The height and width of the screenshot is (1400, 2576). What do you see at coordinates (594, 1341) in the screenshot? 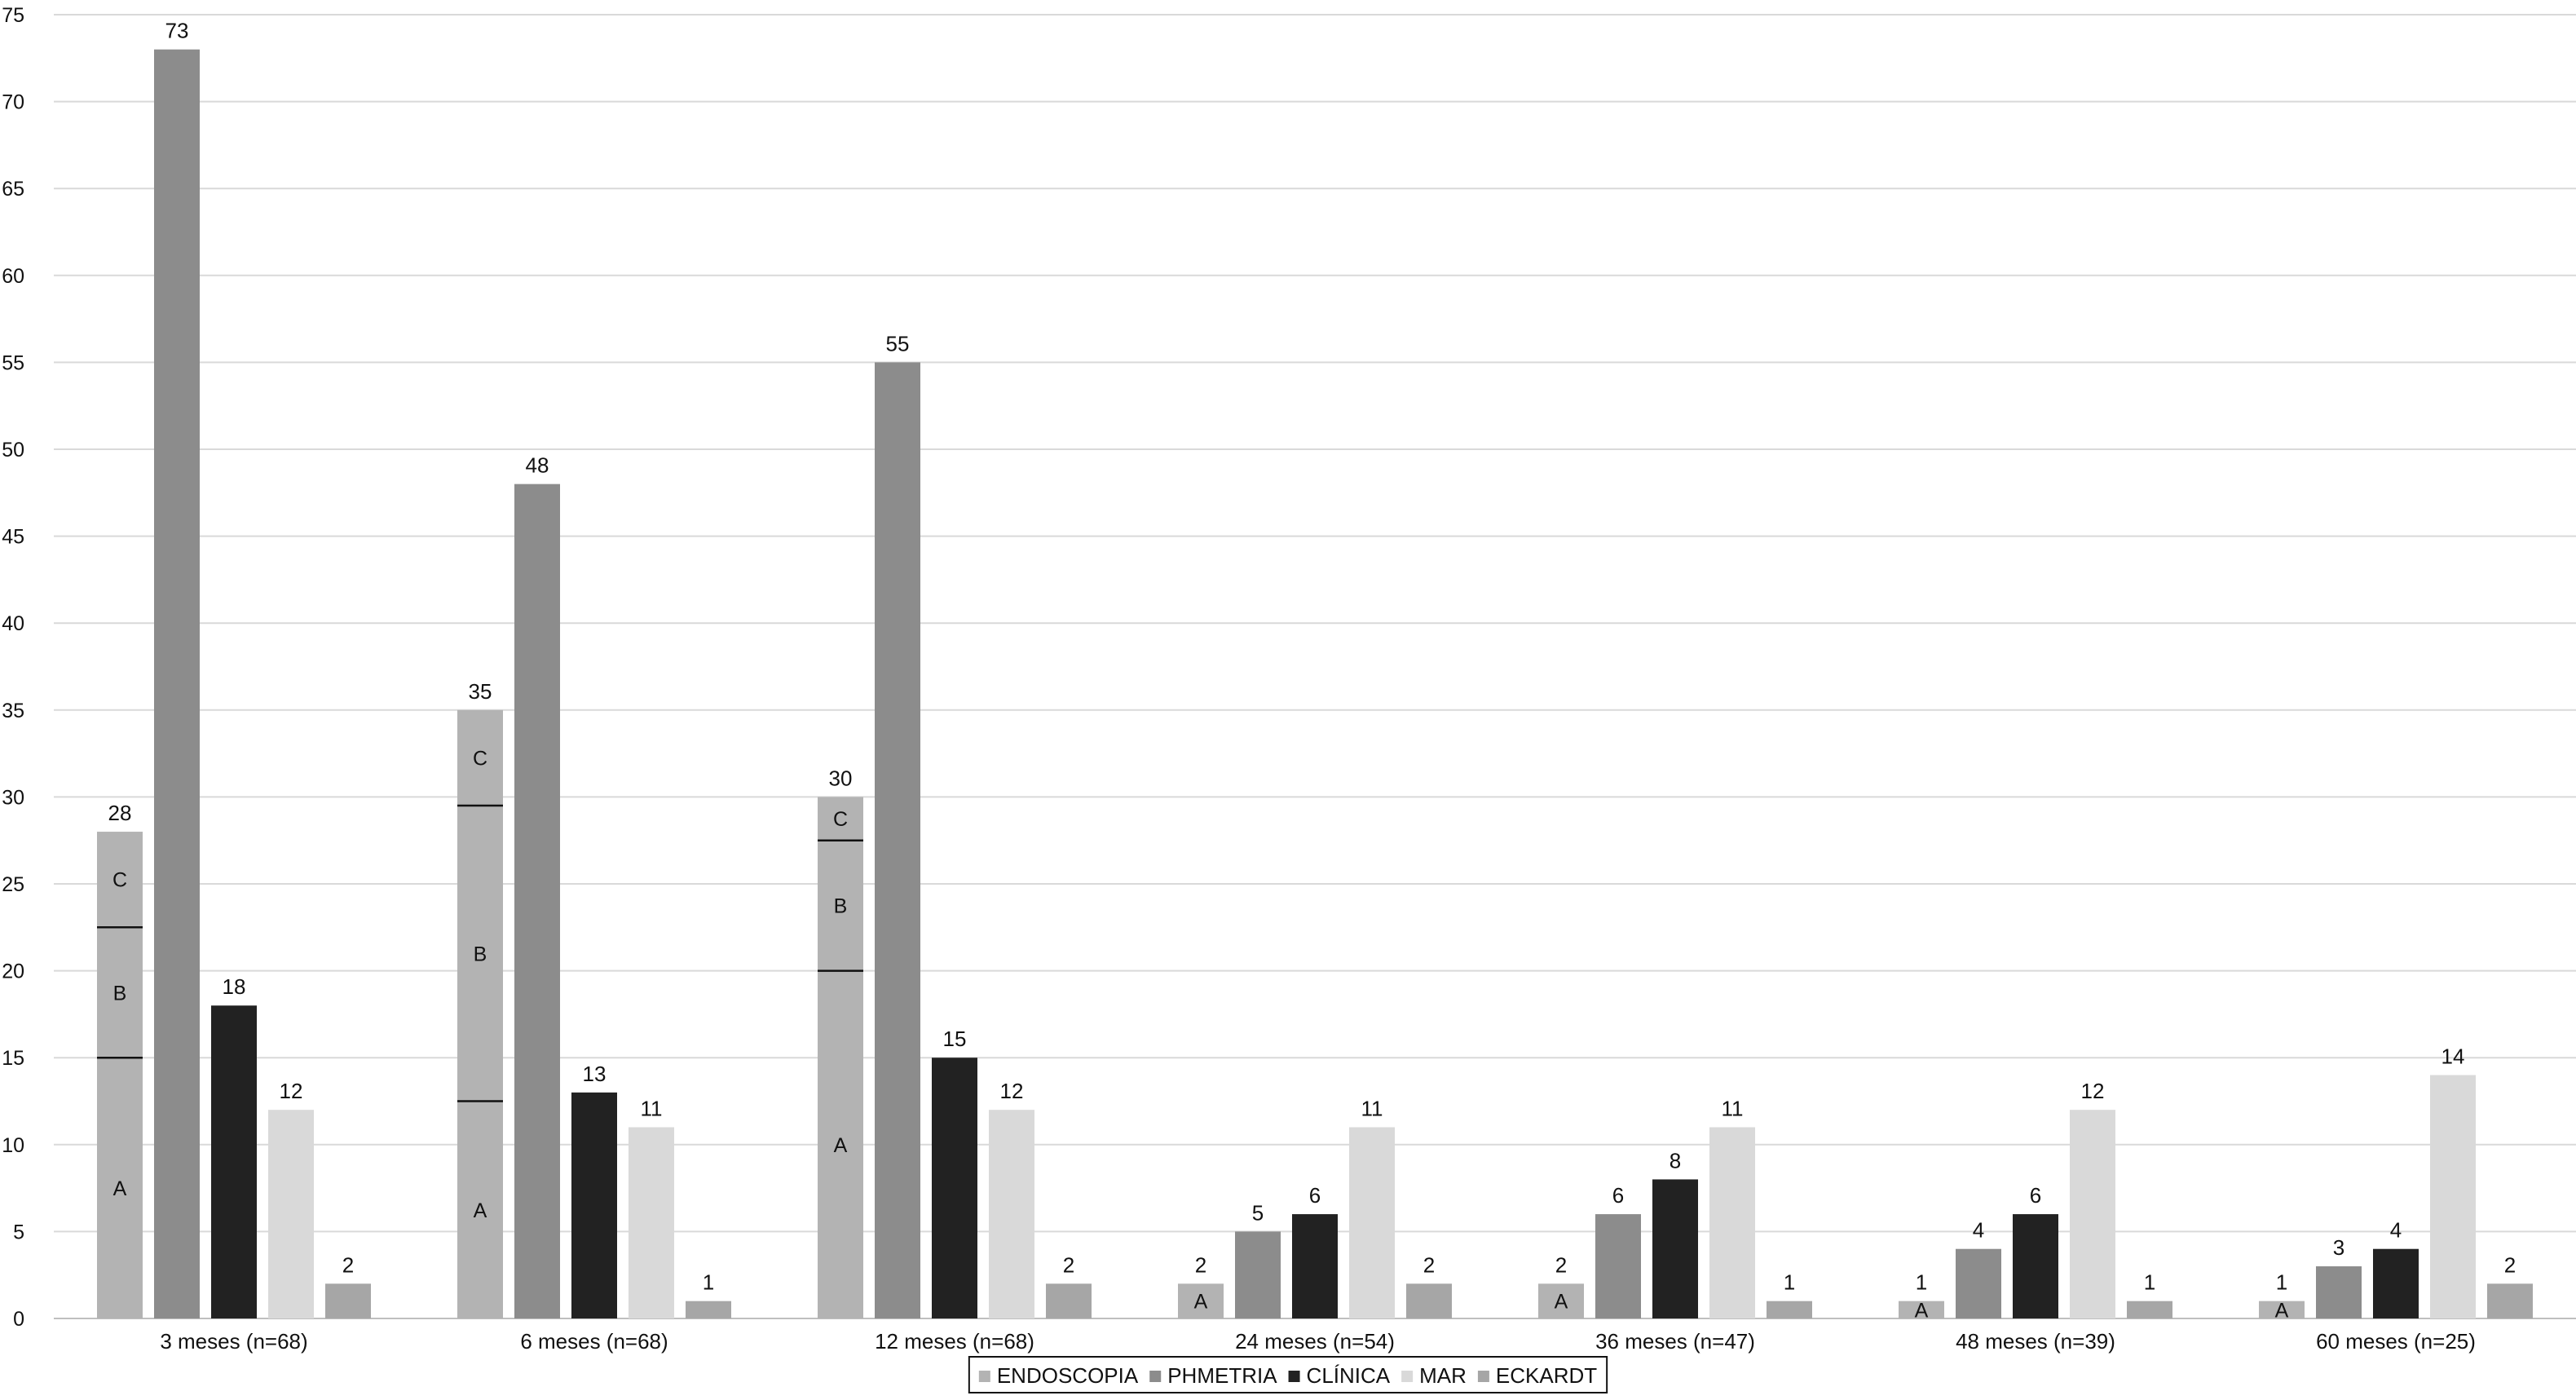
I see `x-category-label: 6 meses (n=68)` at bounding box center [594, 1341].